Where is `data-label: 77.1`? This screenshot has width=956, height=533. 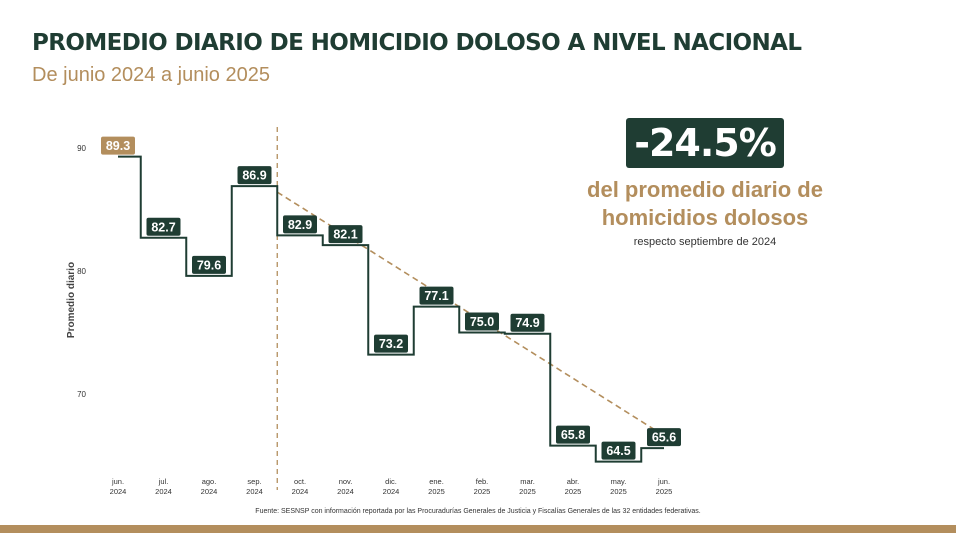
data-label: 77.1 is located at coordinates (436, 296).